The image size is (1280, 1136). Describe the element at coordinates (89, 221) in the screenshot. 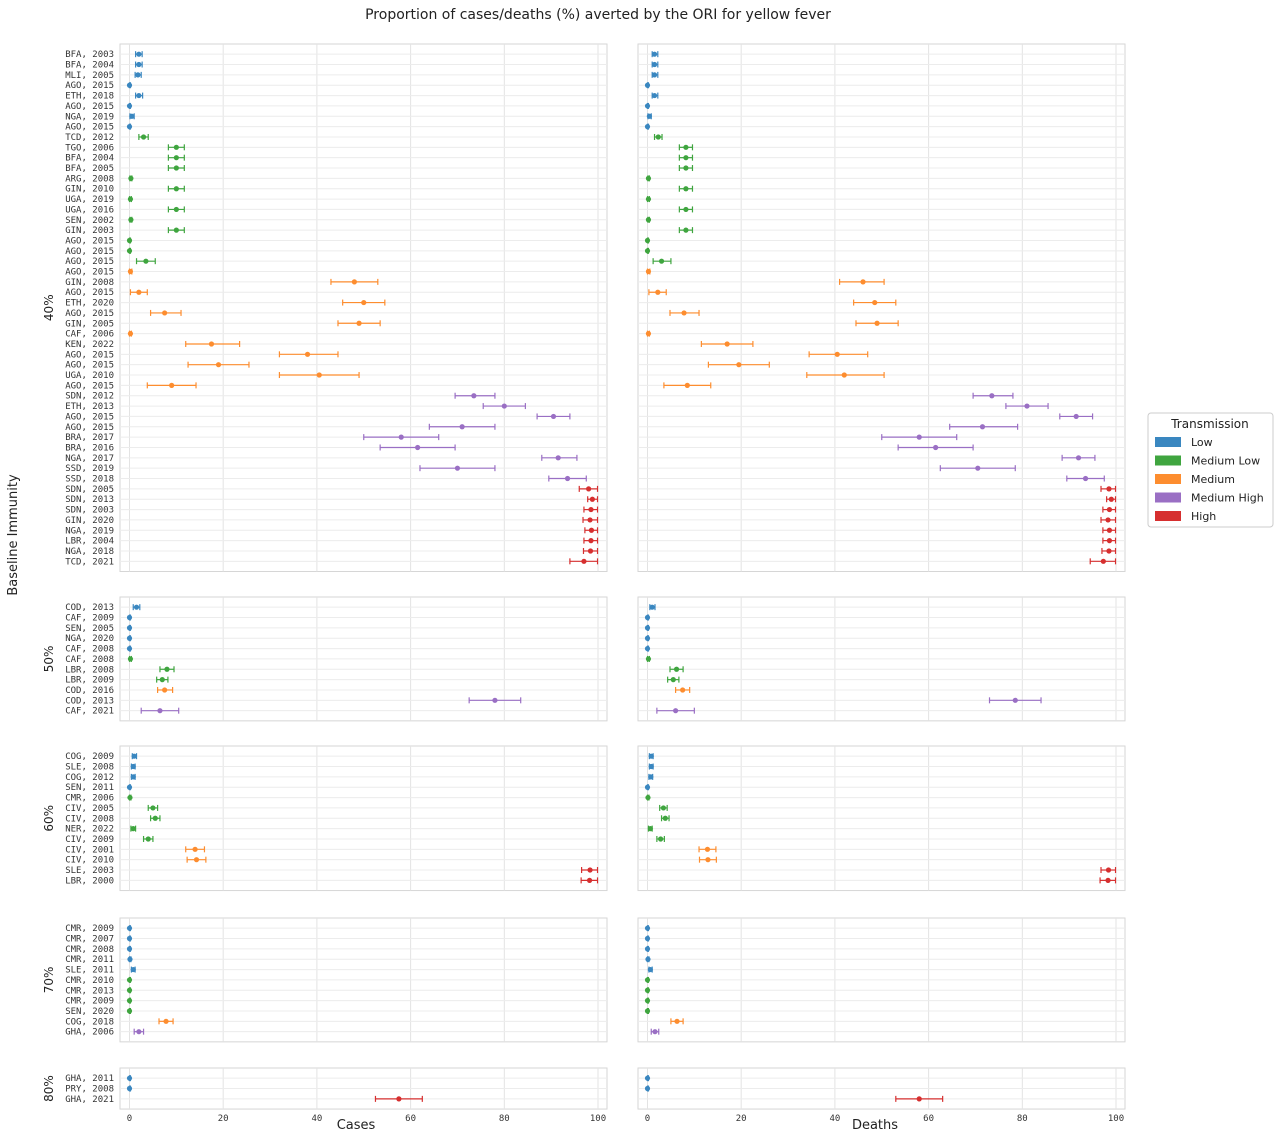

I see `y-tick-label: SEN, 2002` at that location.